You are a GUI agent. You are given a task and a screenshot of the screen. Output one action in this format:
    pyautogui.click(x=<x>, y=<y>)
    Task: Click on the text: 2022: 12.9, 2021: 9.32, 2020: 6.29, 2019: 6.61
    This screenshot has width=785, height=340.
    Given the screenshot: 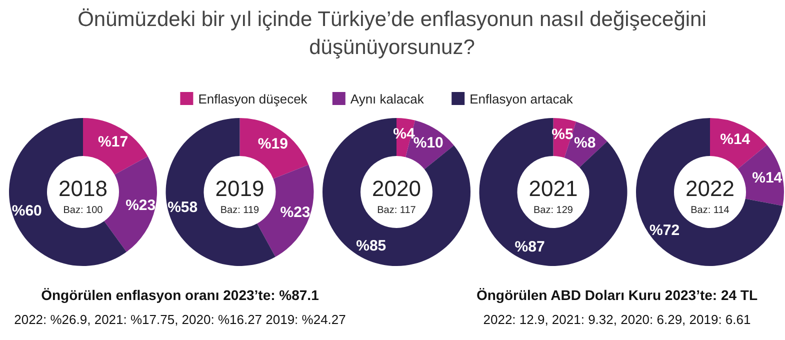 What is the action you would take?
    pyautogui.click(x=617, y=319)
    